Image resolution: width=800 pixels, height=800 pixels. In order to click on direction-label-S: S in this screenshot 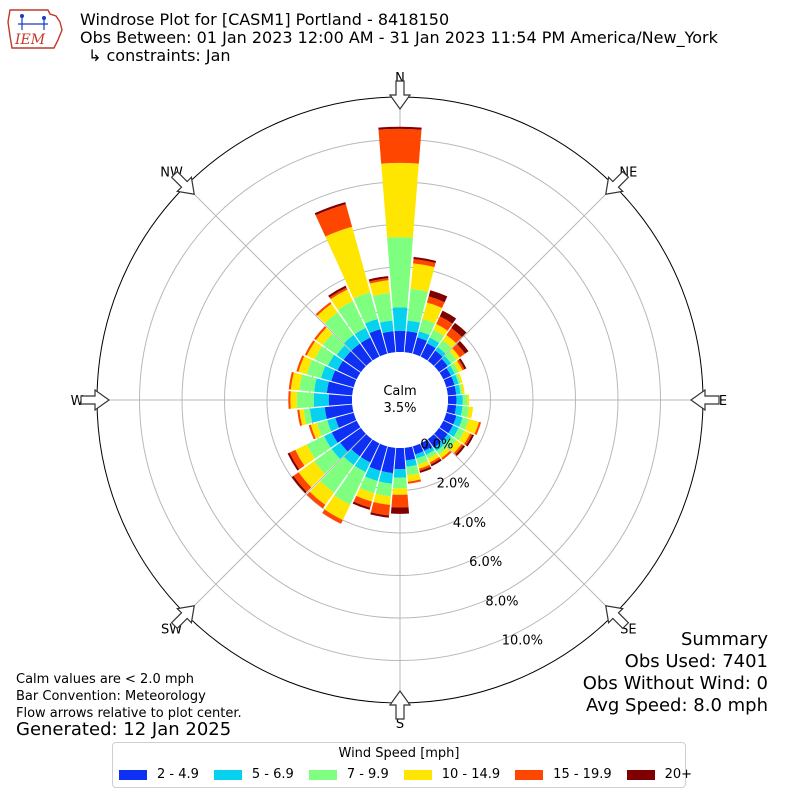, I will do `click(400, 724)`.